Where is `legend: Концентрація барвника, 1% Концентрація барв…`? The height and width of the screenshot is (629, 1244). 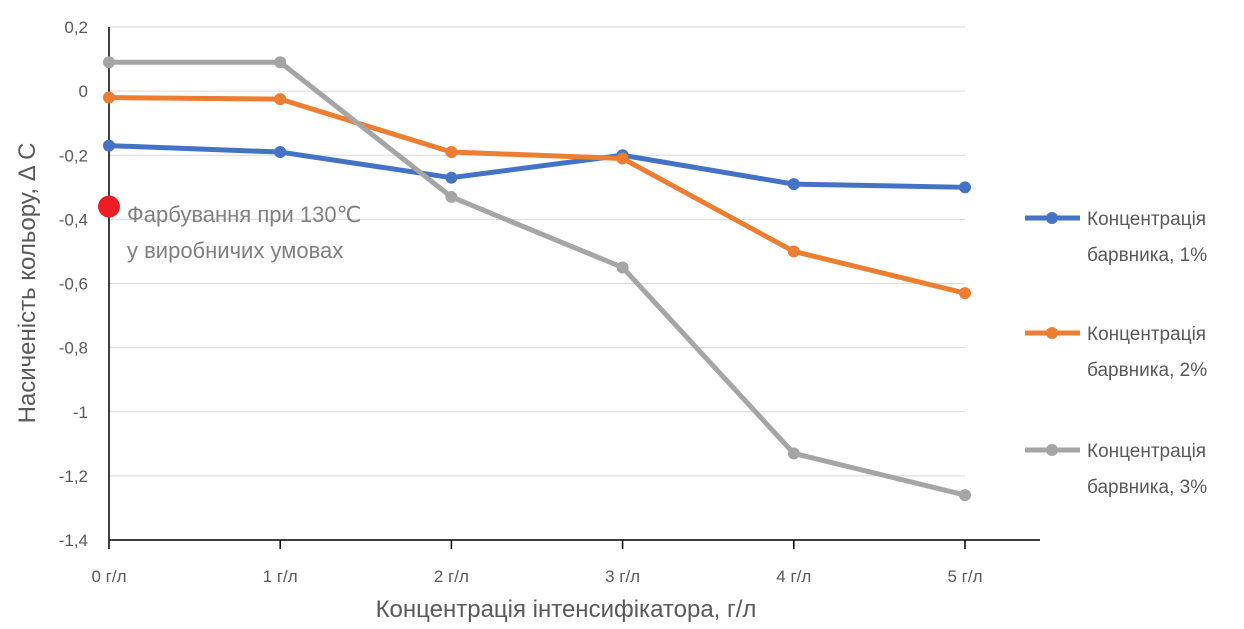 legend: Концентрація барвника, 1% Концентрація барв… is located at coordinates (1116, 353).